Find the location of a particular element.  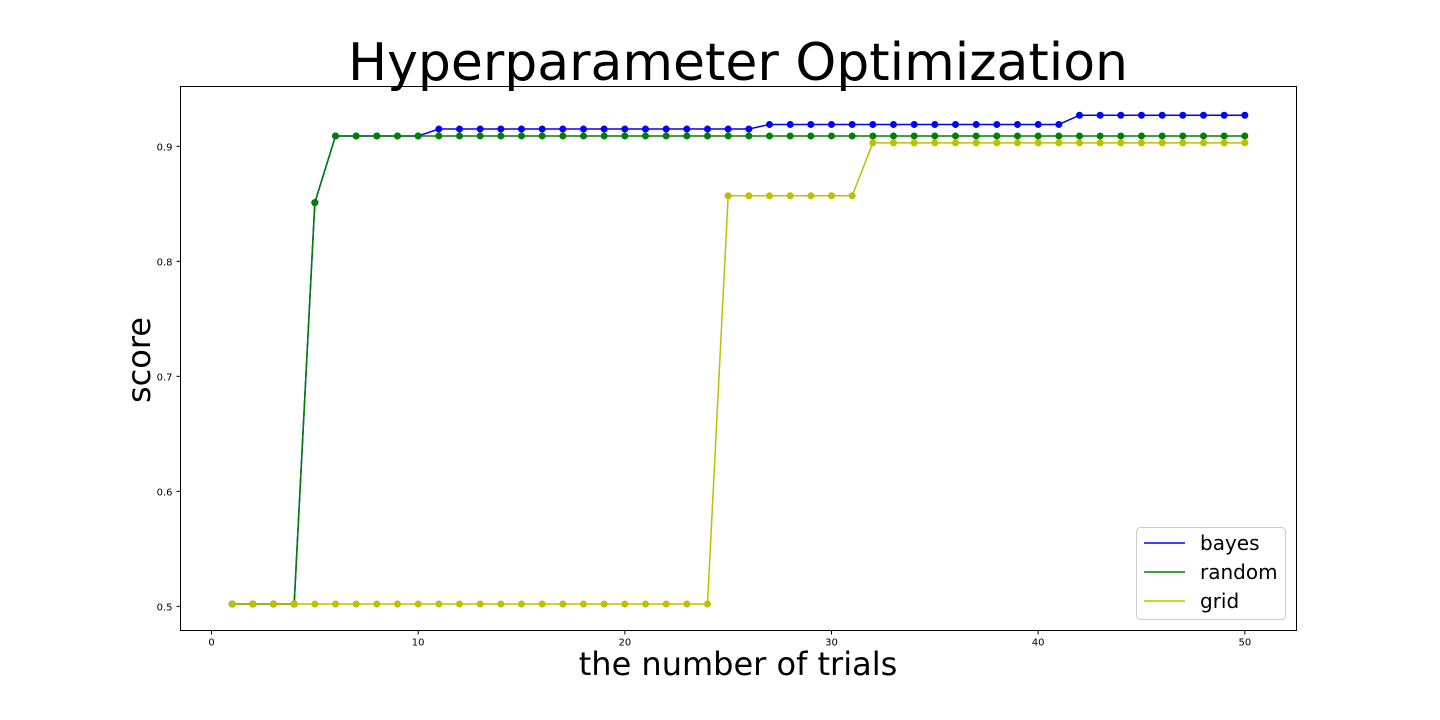

x-tick-label: 10 is located at coordinates (418, 643).